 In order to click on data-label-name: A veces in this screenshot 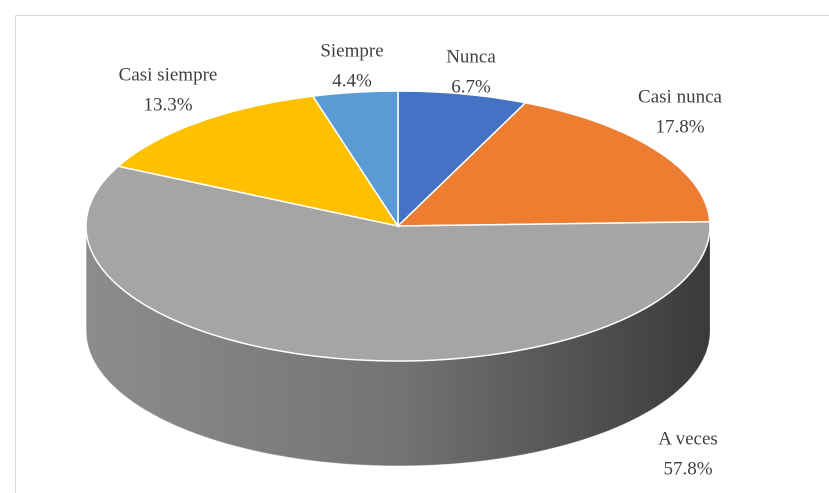, I will do `click(688, 438)`.